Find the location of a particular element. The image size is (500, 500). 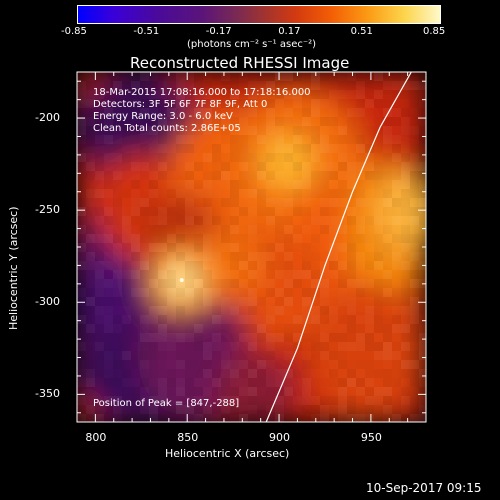

colorbar-tick-label: 0.85 is located at coordinates (434, 31).